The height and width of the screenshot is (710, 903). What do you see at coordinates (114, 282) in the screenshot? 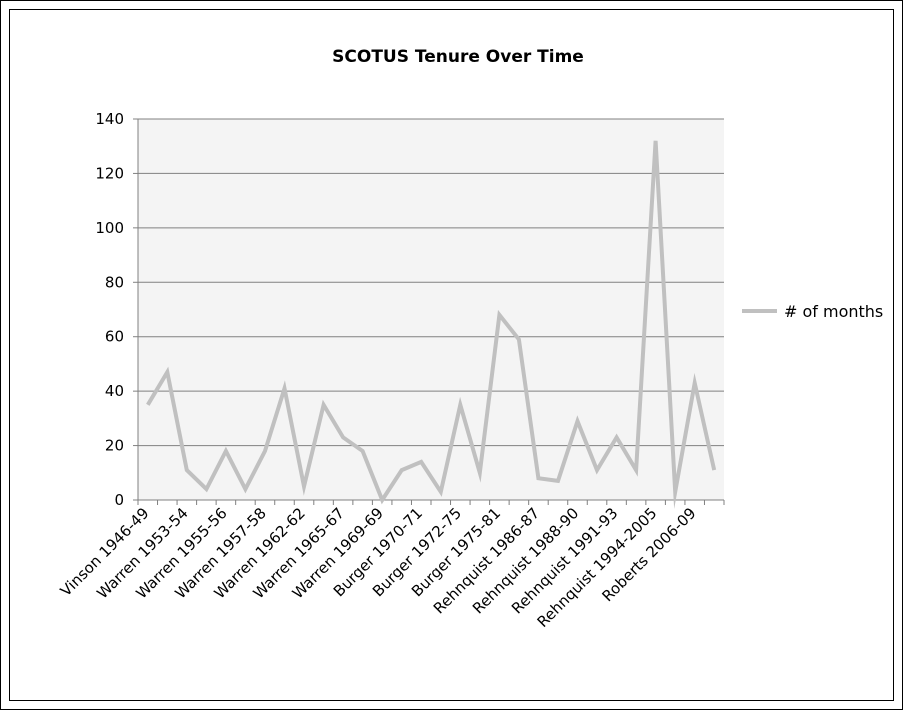
I see `y-tick-label: 80` at bounding box center [114, 282].